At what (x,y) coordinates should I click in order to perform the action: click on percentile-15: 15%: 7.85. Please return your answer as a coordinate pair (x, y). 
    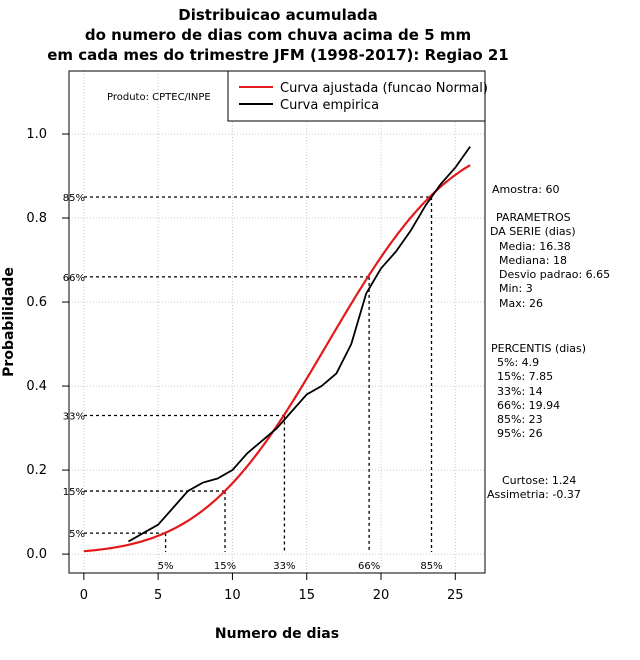
    Looking at the image, I should click on (525, 376).